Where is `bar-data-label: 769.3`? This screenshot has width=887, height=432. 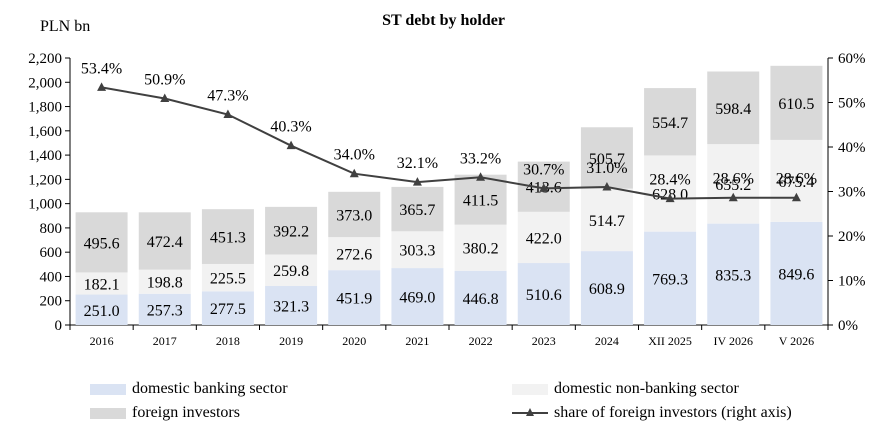
bar-data-label: 769.3 is located at coordinates (670, 279).